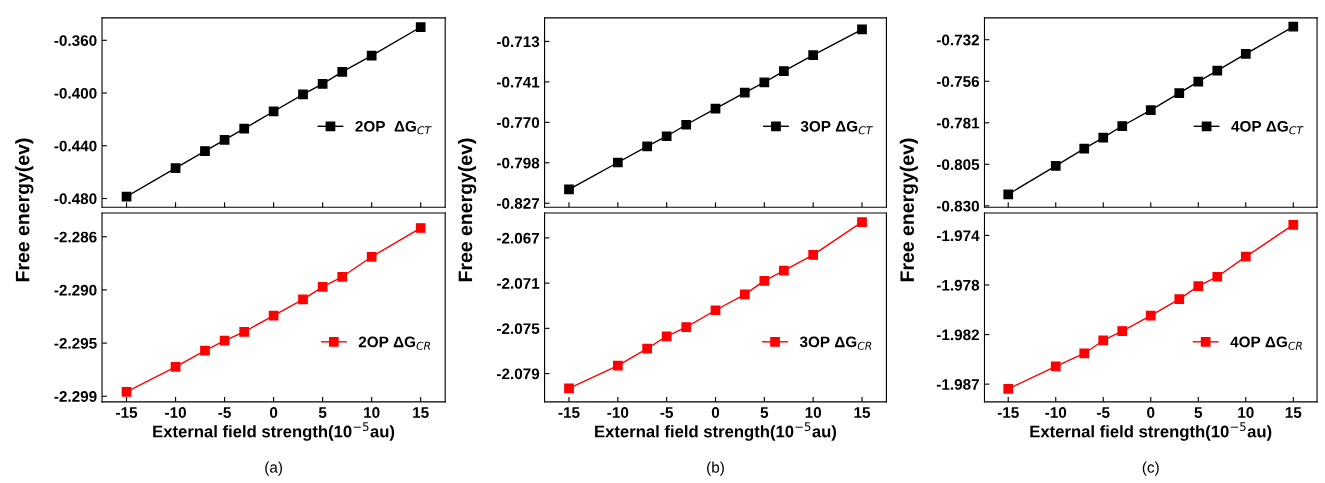 The width and height of the screenshot is (1325, 483). I want to click on y-tick-label: -0.805, so click(958, 165).